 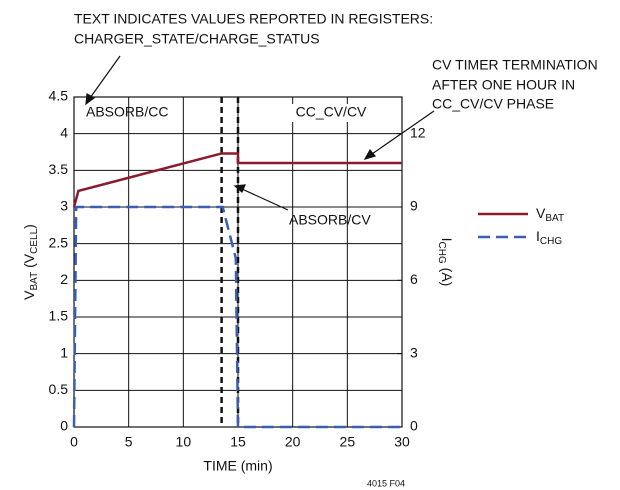 What do you see at coordinates (238, 442) in the screenshot?
I see `x-tick-label: 15` at bounding box center [238, 442].